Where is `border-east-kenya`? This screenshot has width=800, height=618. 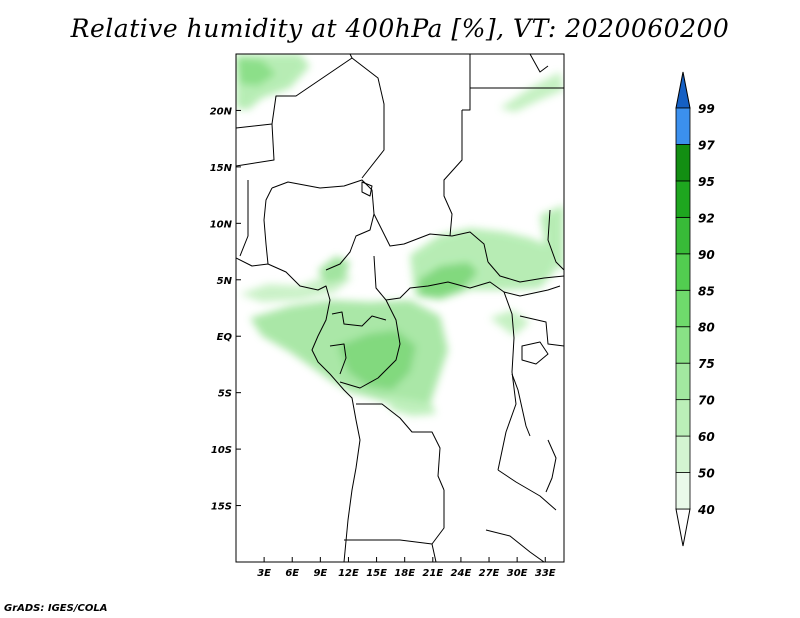 border-east-kenya is located at coordinates (541, 331).